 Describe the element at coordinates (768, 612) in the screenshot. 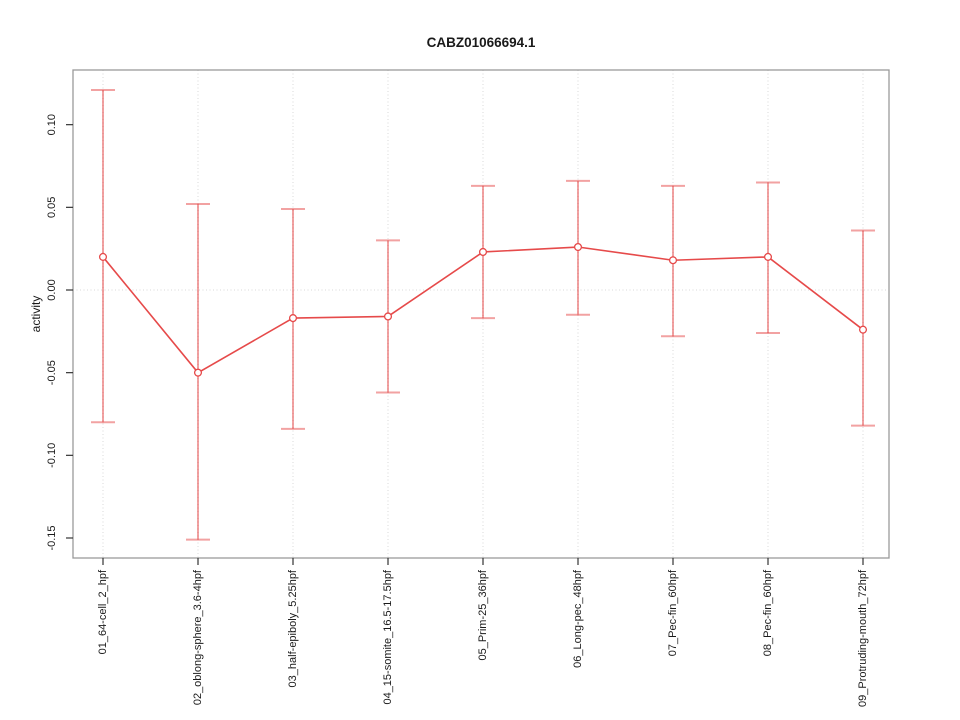

I see `x-tick-label: 08_Pec-fin_60hpf` at that location.